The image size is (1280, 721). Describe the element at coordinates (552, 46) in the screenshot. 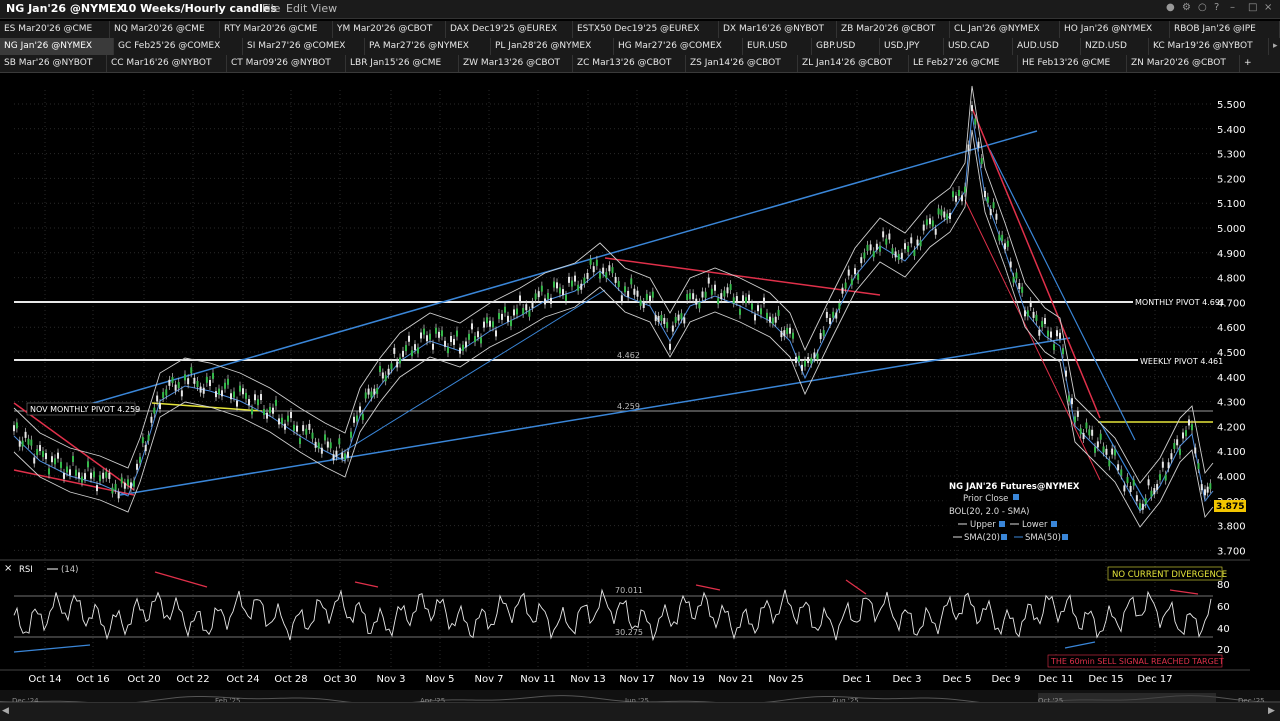

I see `tab-pl: PL Jan28'26 @NYMEX` at that location.